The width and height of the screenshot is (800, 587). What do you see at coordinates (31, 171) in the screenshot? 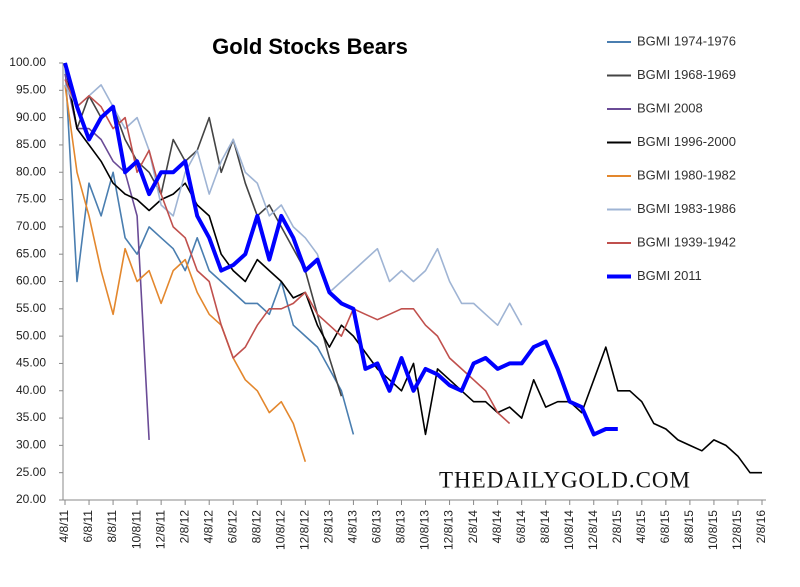
I see `y-tick-label: 80.00` at bounding box center [31, 171].